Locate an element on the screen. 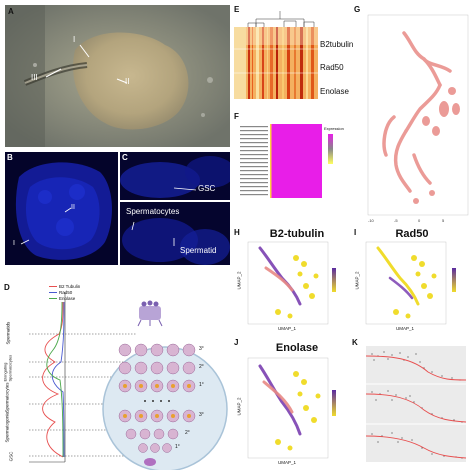 This screenshot has height=474, width=474. panel-j-letter: J is located at coordinates (236, 342).